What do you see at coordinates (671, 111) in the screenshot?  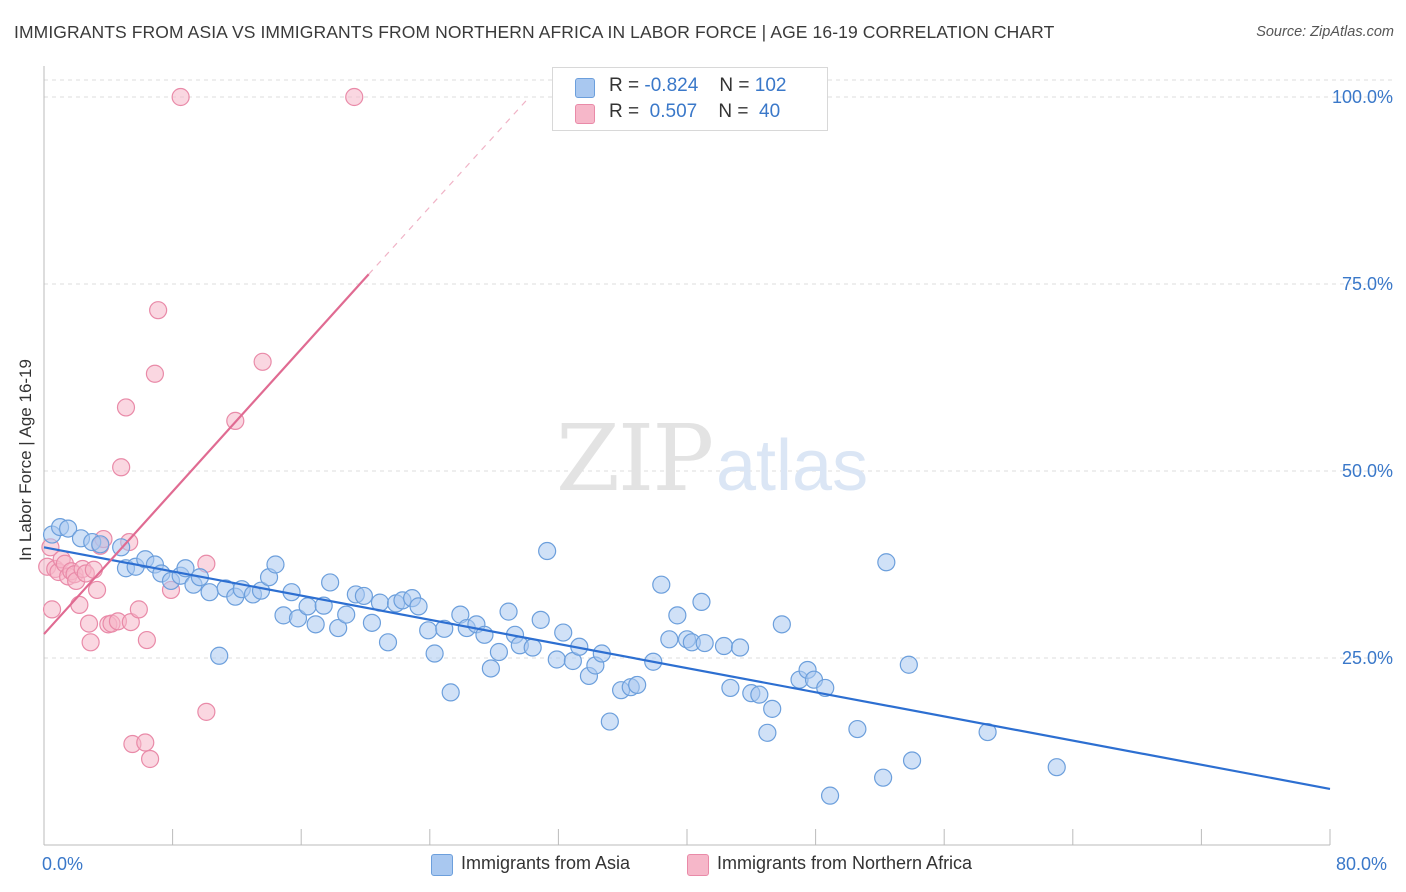 I see `r-value: 0.507` at bounding box center [671, 111].